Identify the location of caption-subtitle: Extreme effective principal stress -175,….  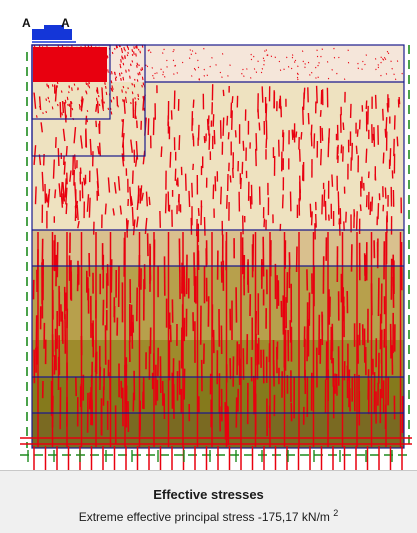
(208, 516).